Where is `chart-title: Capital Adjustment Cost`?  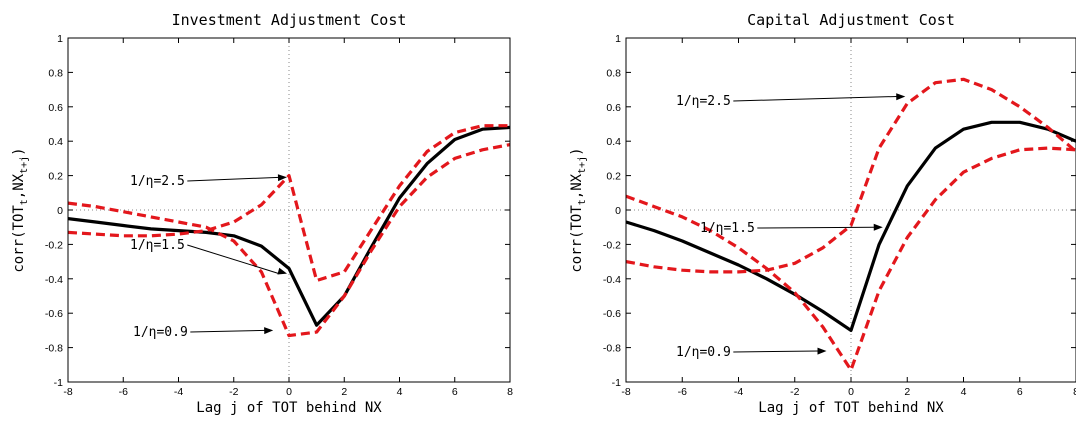
chart-title: Capital Adjustment Cost is located at coordinates (851, 20).